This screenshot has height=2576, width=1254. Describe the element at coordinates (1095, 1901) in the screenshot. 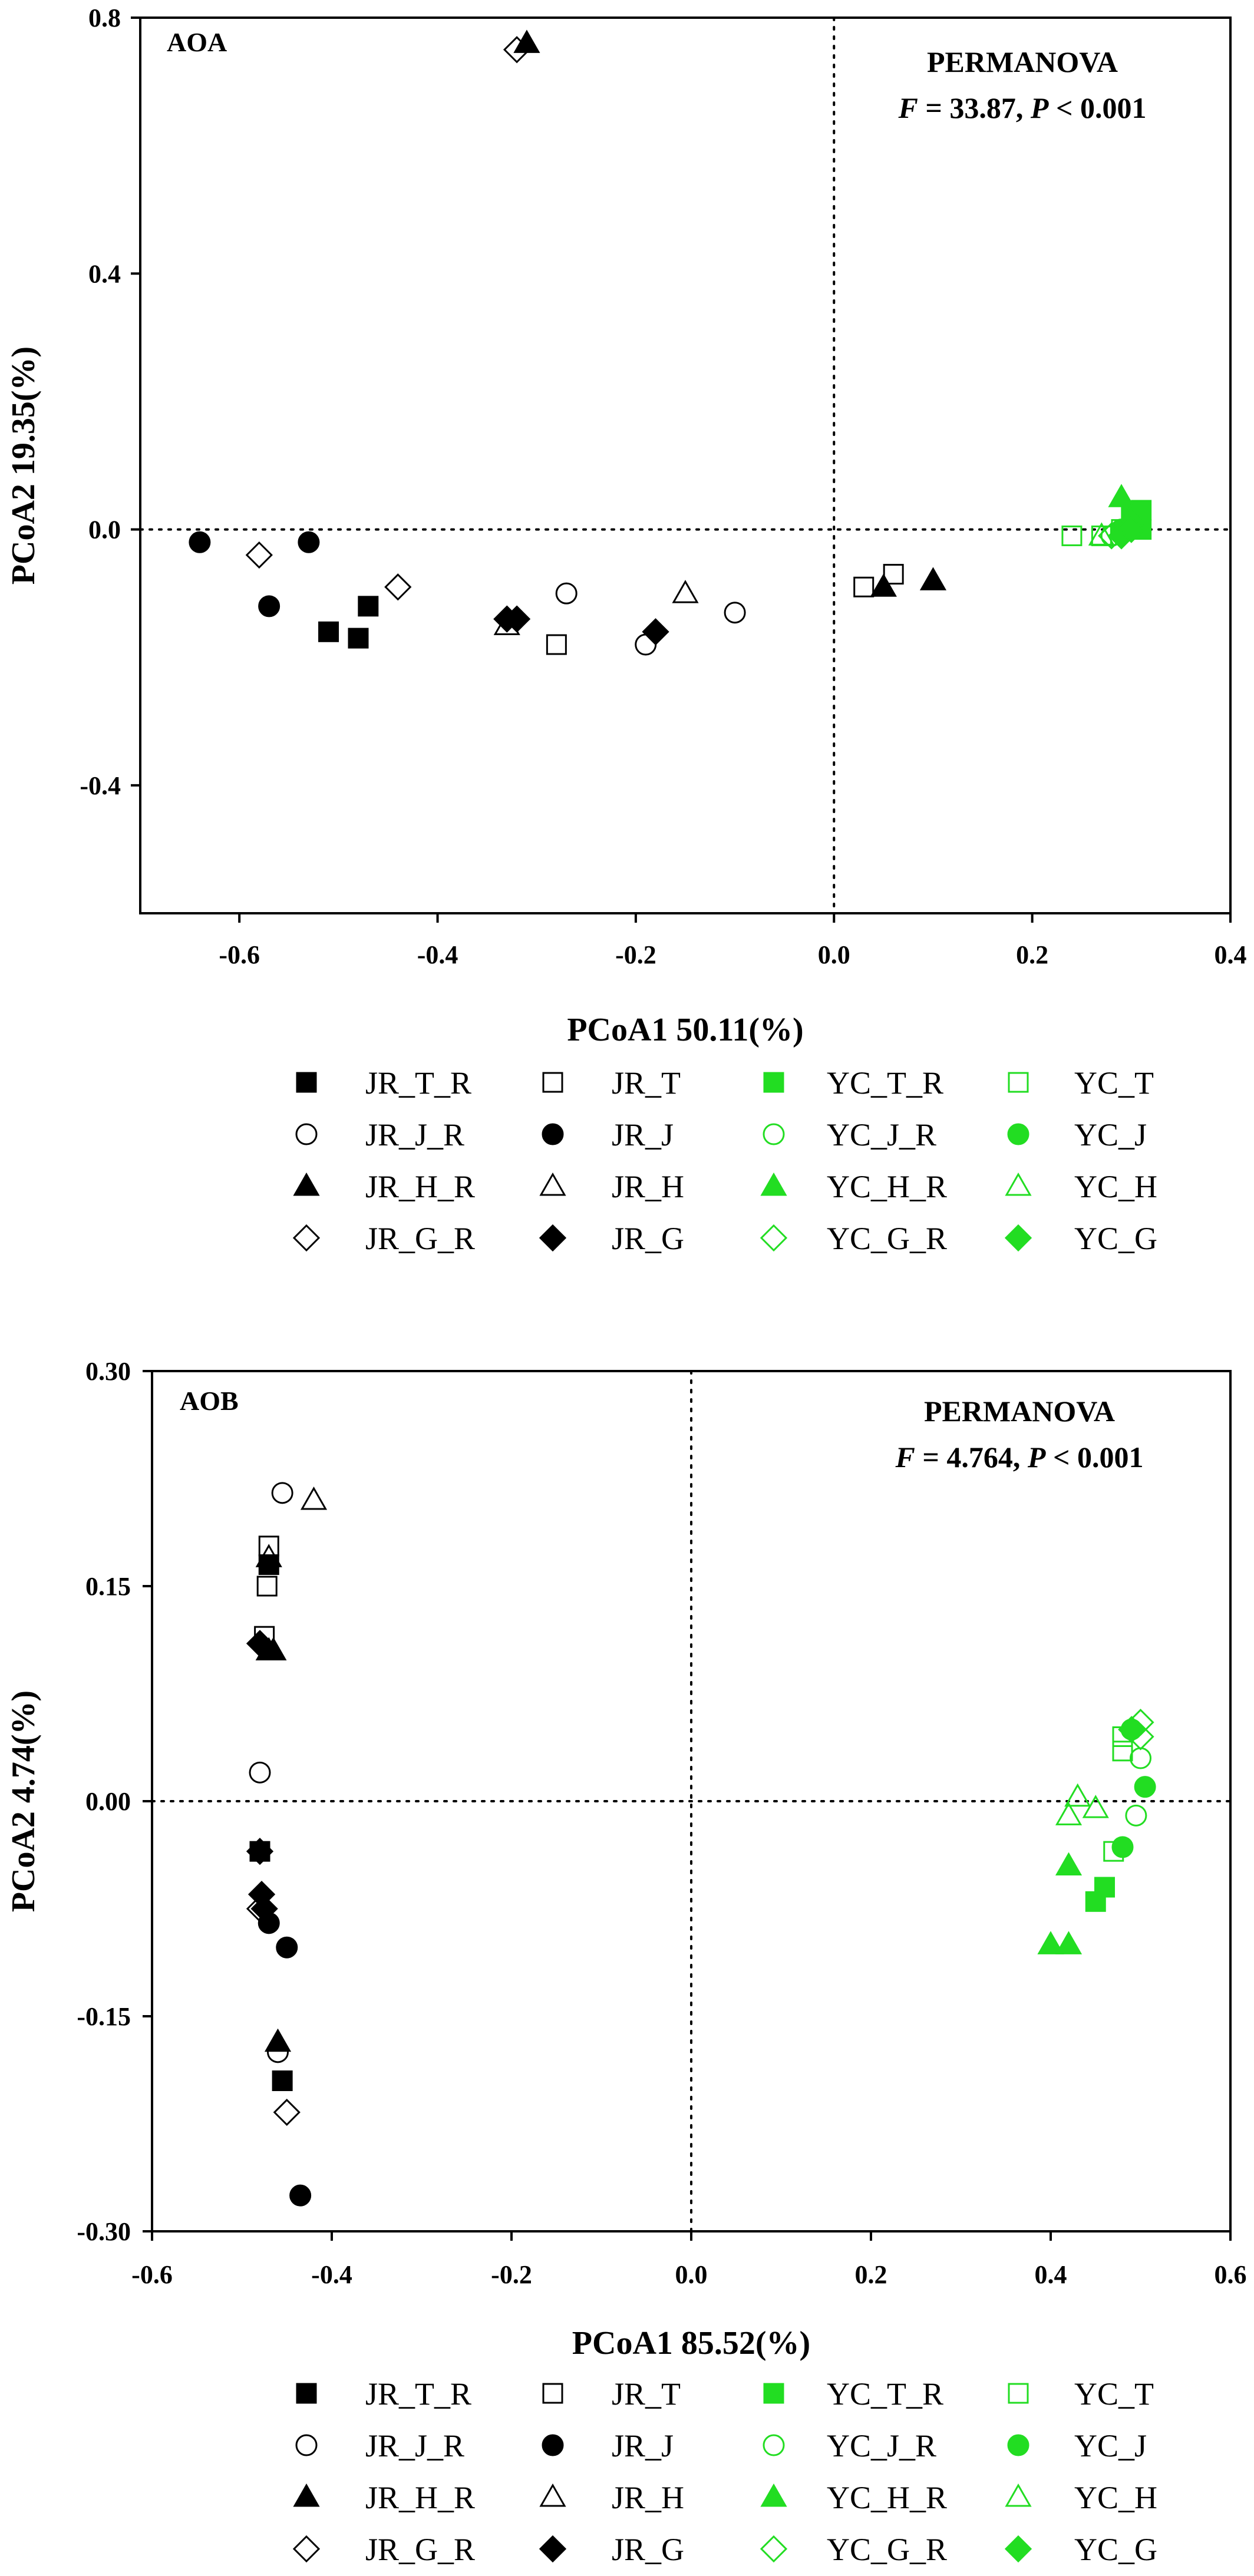

I see `data-point-yc-t-r` at that location.